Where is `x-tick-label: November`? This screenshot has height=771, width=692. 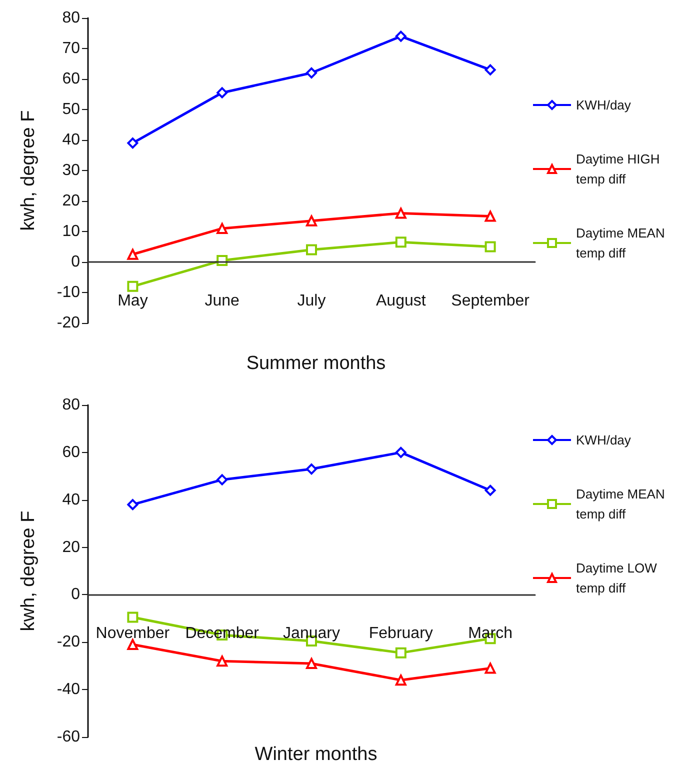
x-tick-label: November is located at coordinates (133, 633).